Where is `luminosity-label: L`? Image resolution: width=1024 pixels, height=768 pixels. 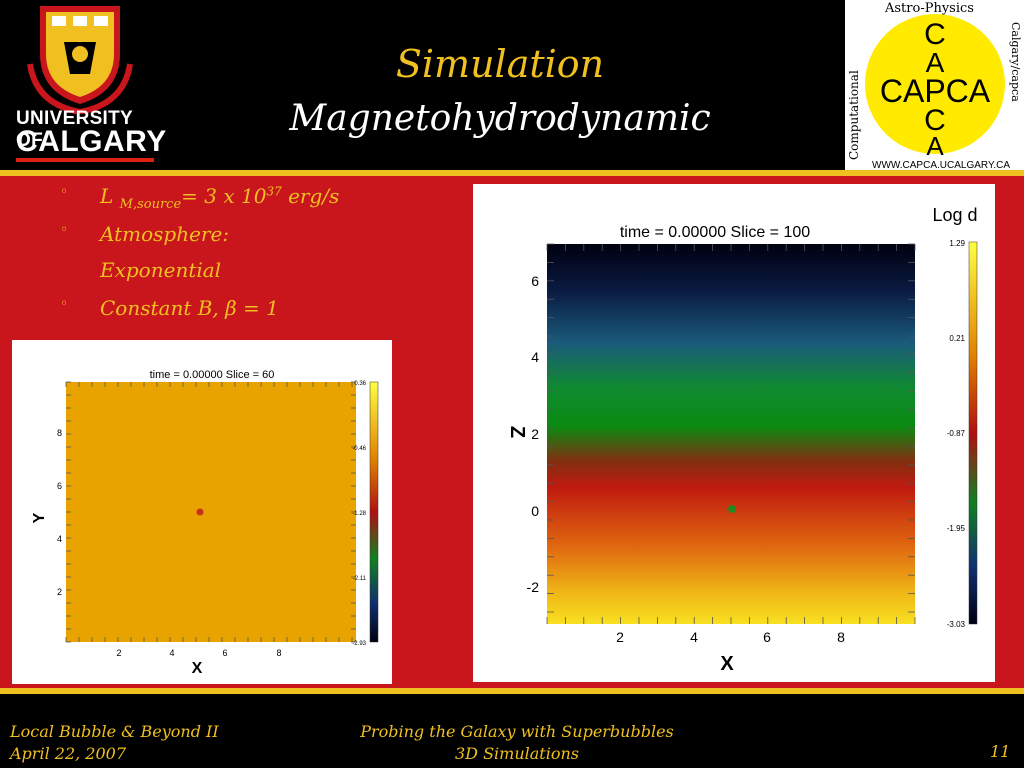
luminosity-label: L is located at coordinates (107, 196).